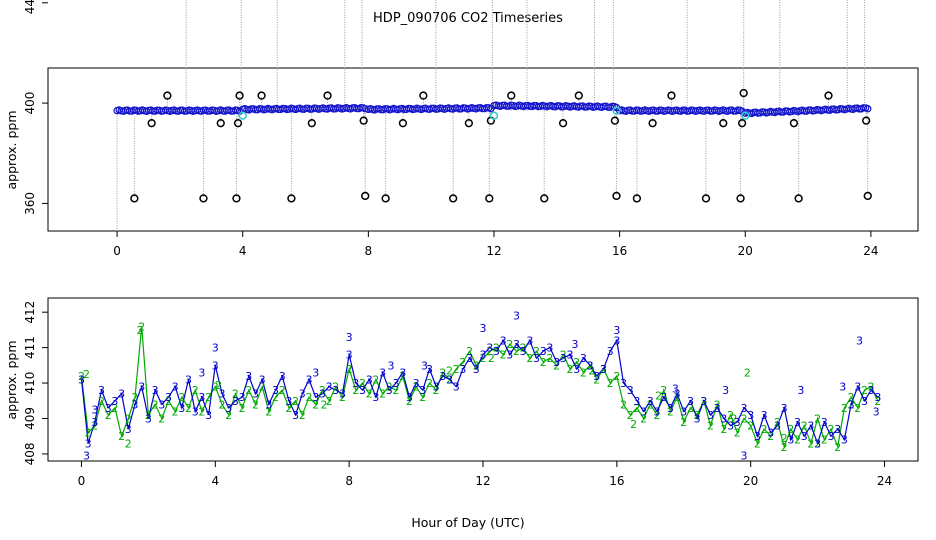 This screenshot has height=540, width=936. What do you see at coordinates (243, 251) in the screenshot?
I see `top-x-tick-label: 4` at bounding box center [243, 251].